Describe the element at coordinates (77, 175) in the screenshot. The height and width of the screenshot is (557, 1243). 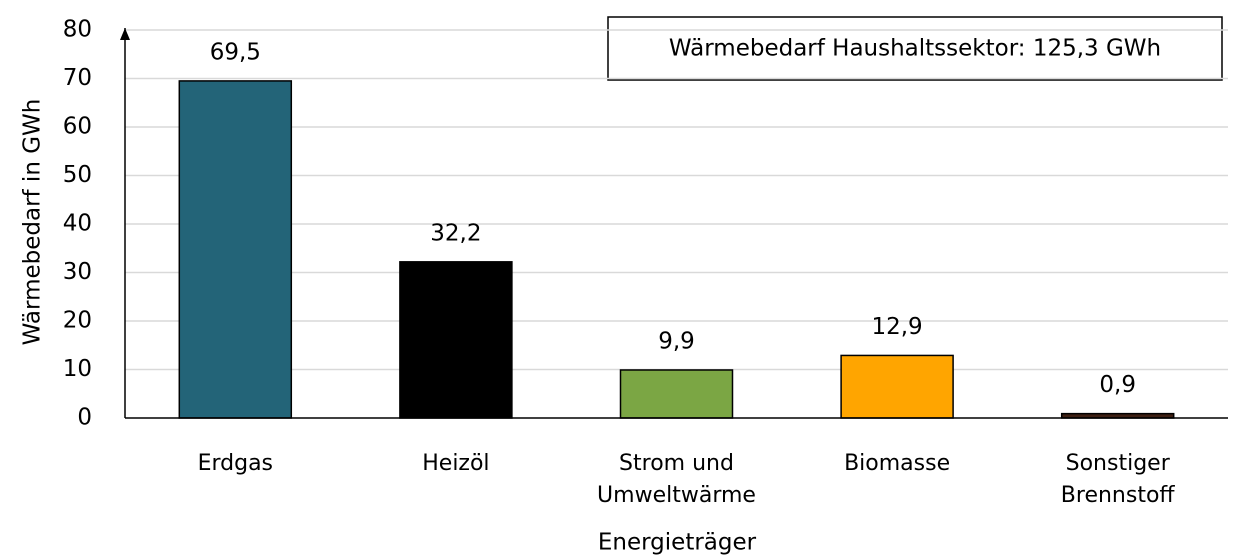
I see `y-tick-label: 50` at that location.